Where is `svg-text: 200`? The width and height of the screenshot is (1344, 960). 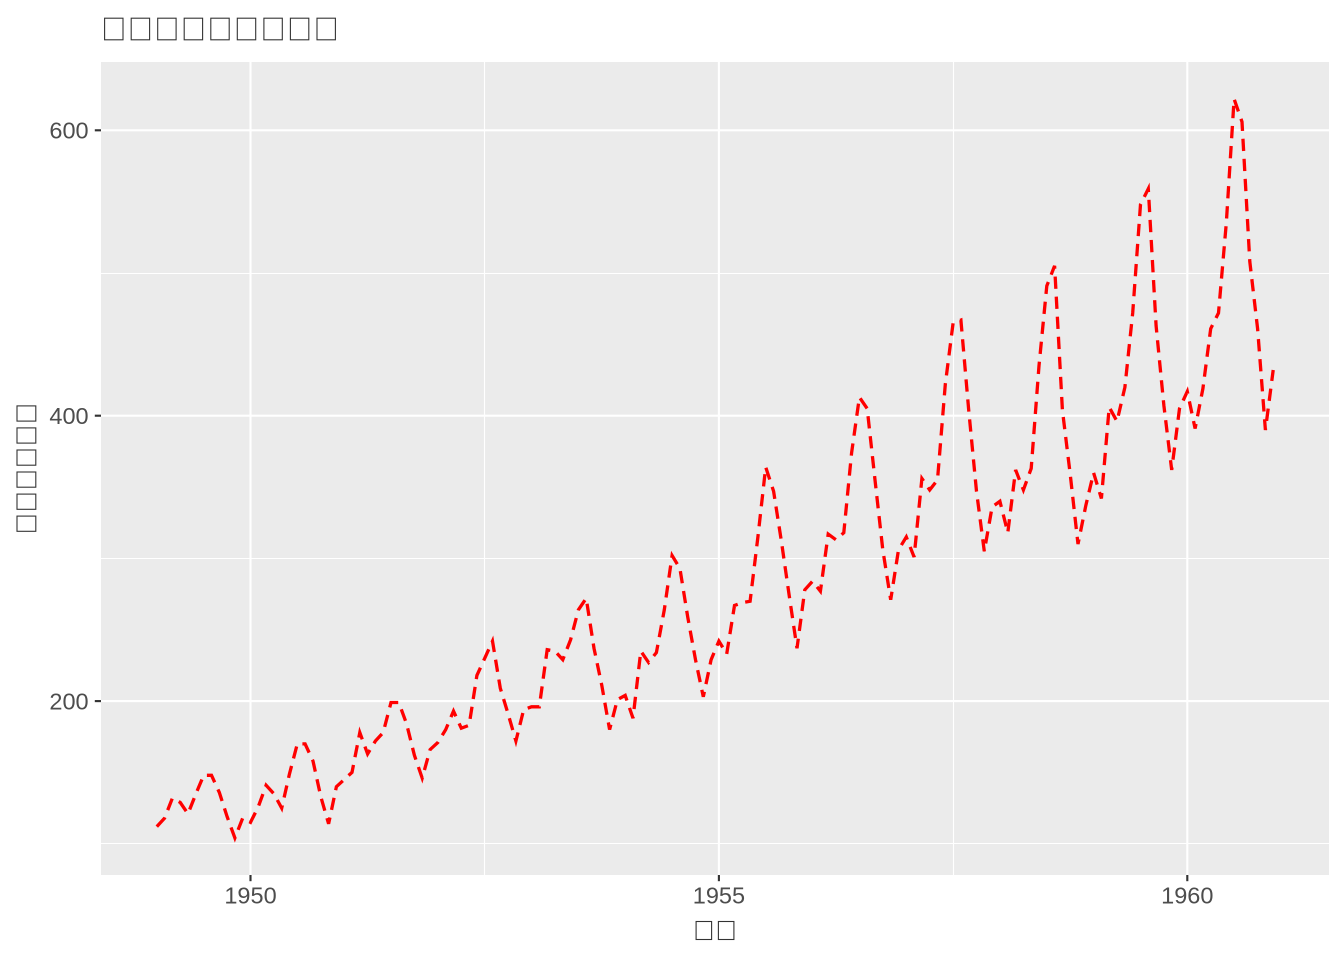
svg-text: 200 is located at coordinates (68, 701).